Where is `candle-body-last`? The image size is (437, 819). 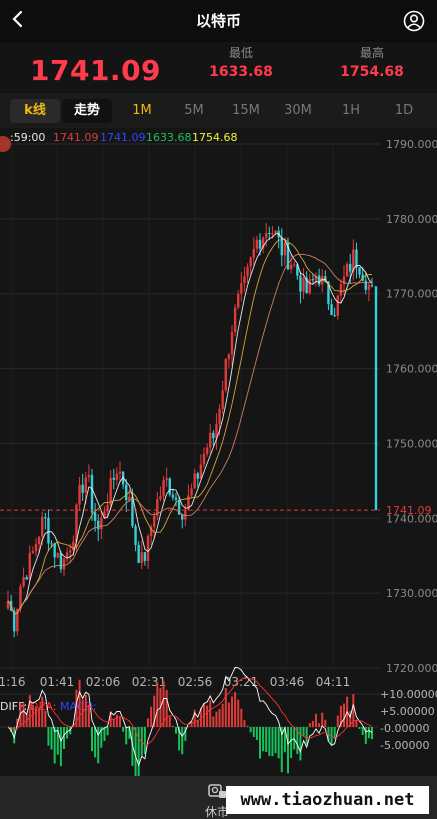 candle-body-last is located at coordinates (376, 398).